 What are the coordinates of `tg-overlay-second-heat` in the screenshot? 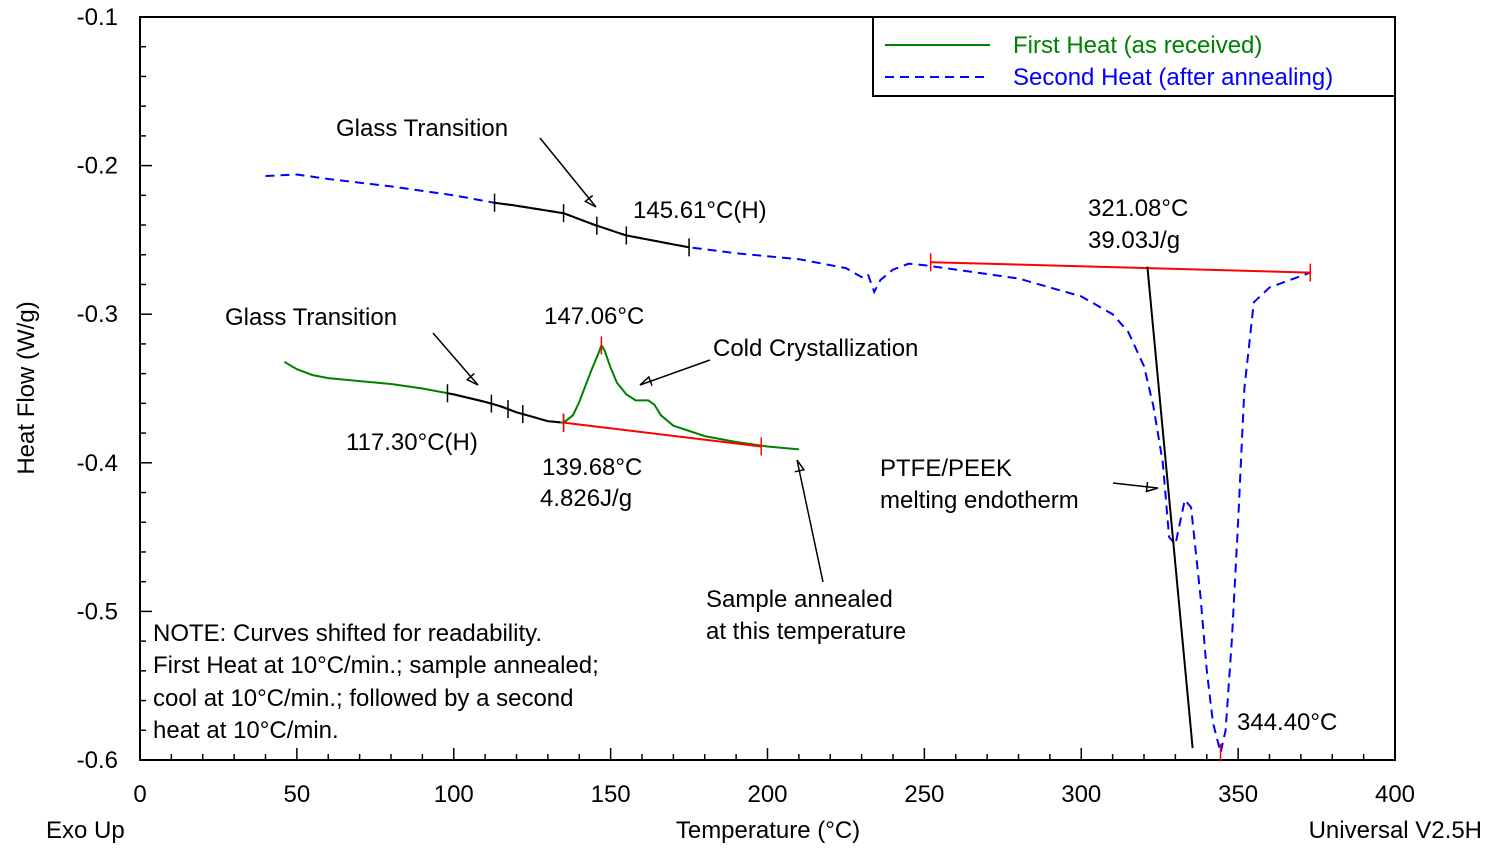 It's located at (592, 225).